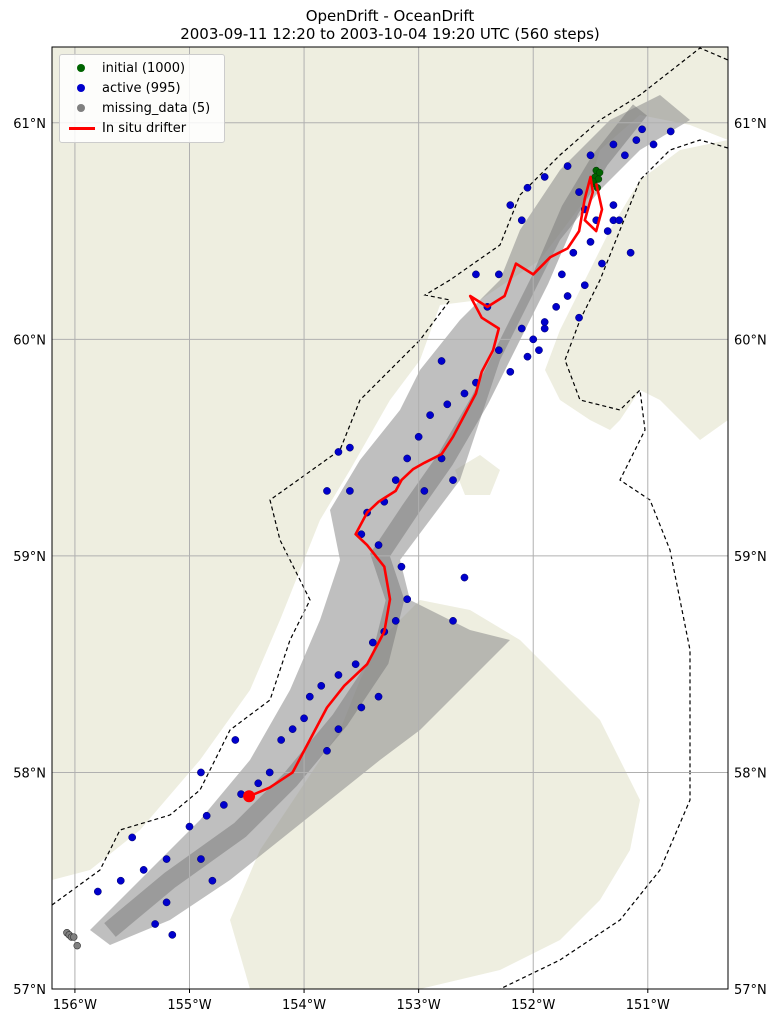  What do you see at coordinates (77, 945) in the screenshot?
I see `missing-data-particle` at bounding box center [77, 945].